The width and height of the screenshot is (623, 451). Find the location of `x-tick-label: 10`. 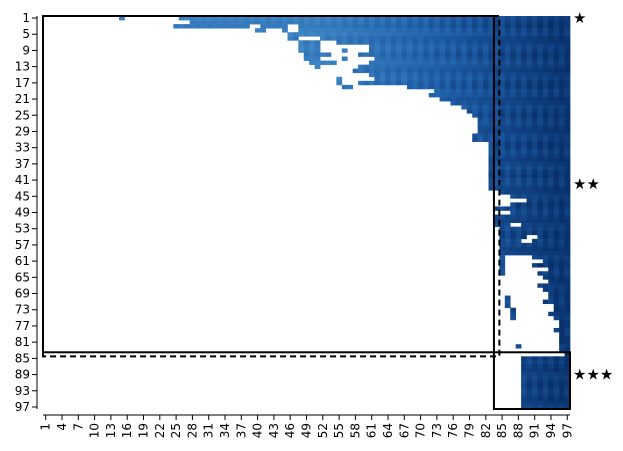

x-tick-label: 10 is located at coordinates (95, 430).